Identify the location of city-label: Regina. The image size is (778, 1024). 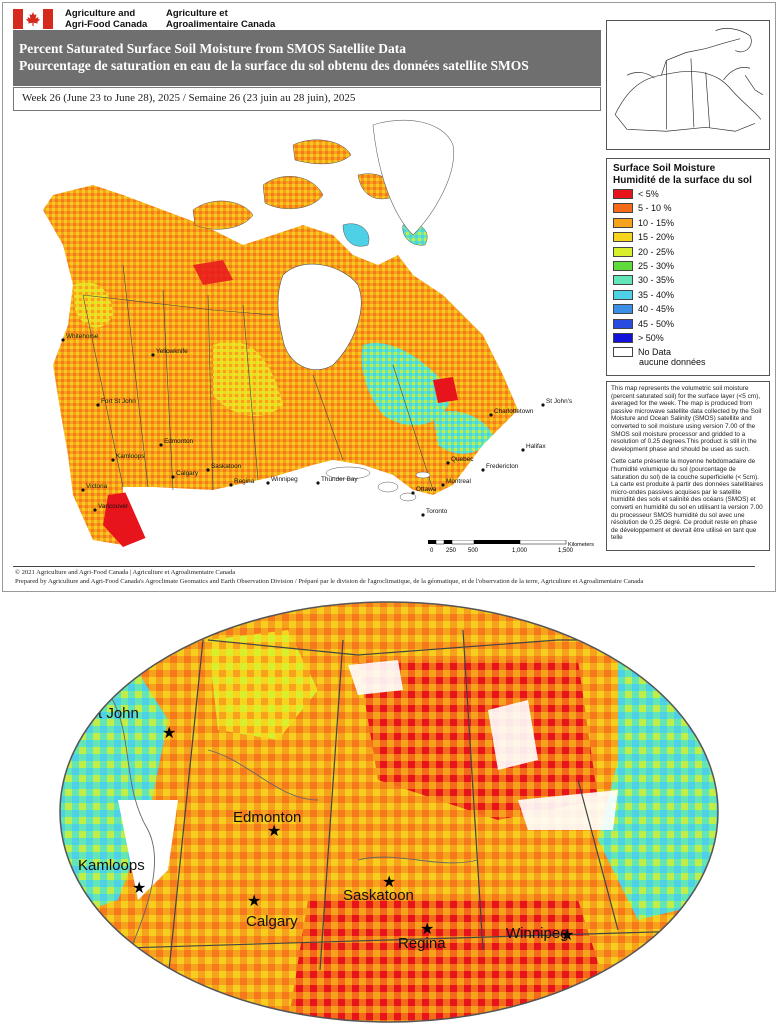
(244, 481).